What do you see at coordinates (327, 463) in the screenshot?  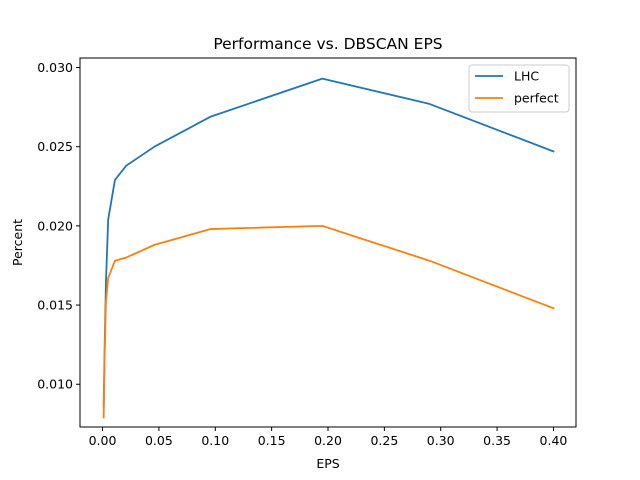 I see `x-axis-label: EPS` at bounding box center [327, 463].